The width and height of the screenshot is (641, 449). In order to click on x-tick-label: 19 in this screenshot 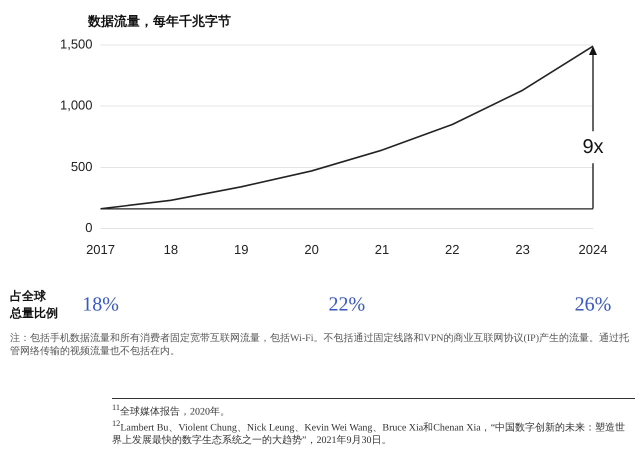, I will do `click(241, 249)`.